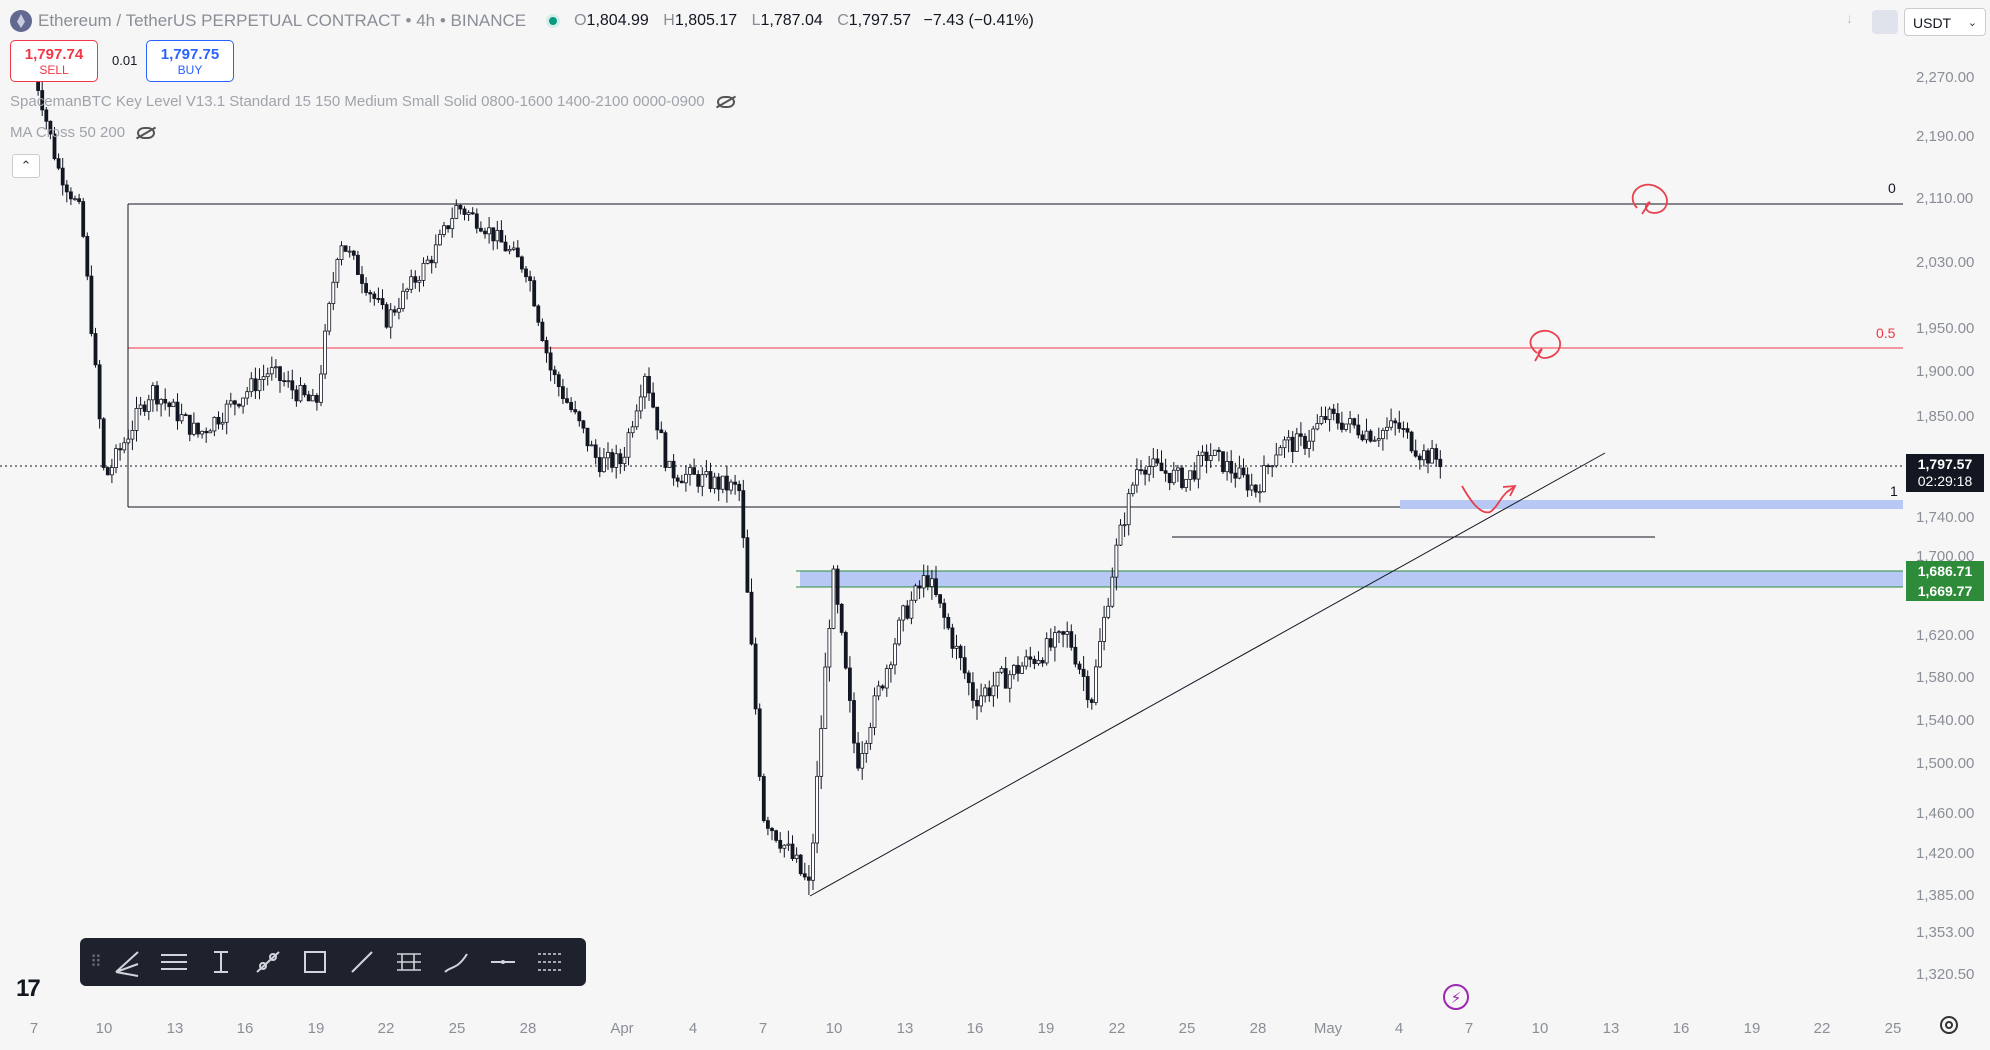 Image resolution: width=1990 pixels, height=1050 pixels. What do you see at coordinates (219, 20) in the screenshot?
I see `symbol-title: Ethereum / TetherUS PERPETUAL CONTRACT` at bounding box center [219, 20].